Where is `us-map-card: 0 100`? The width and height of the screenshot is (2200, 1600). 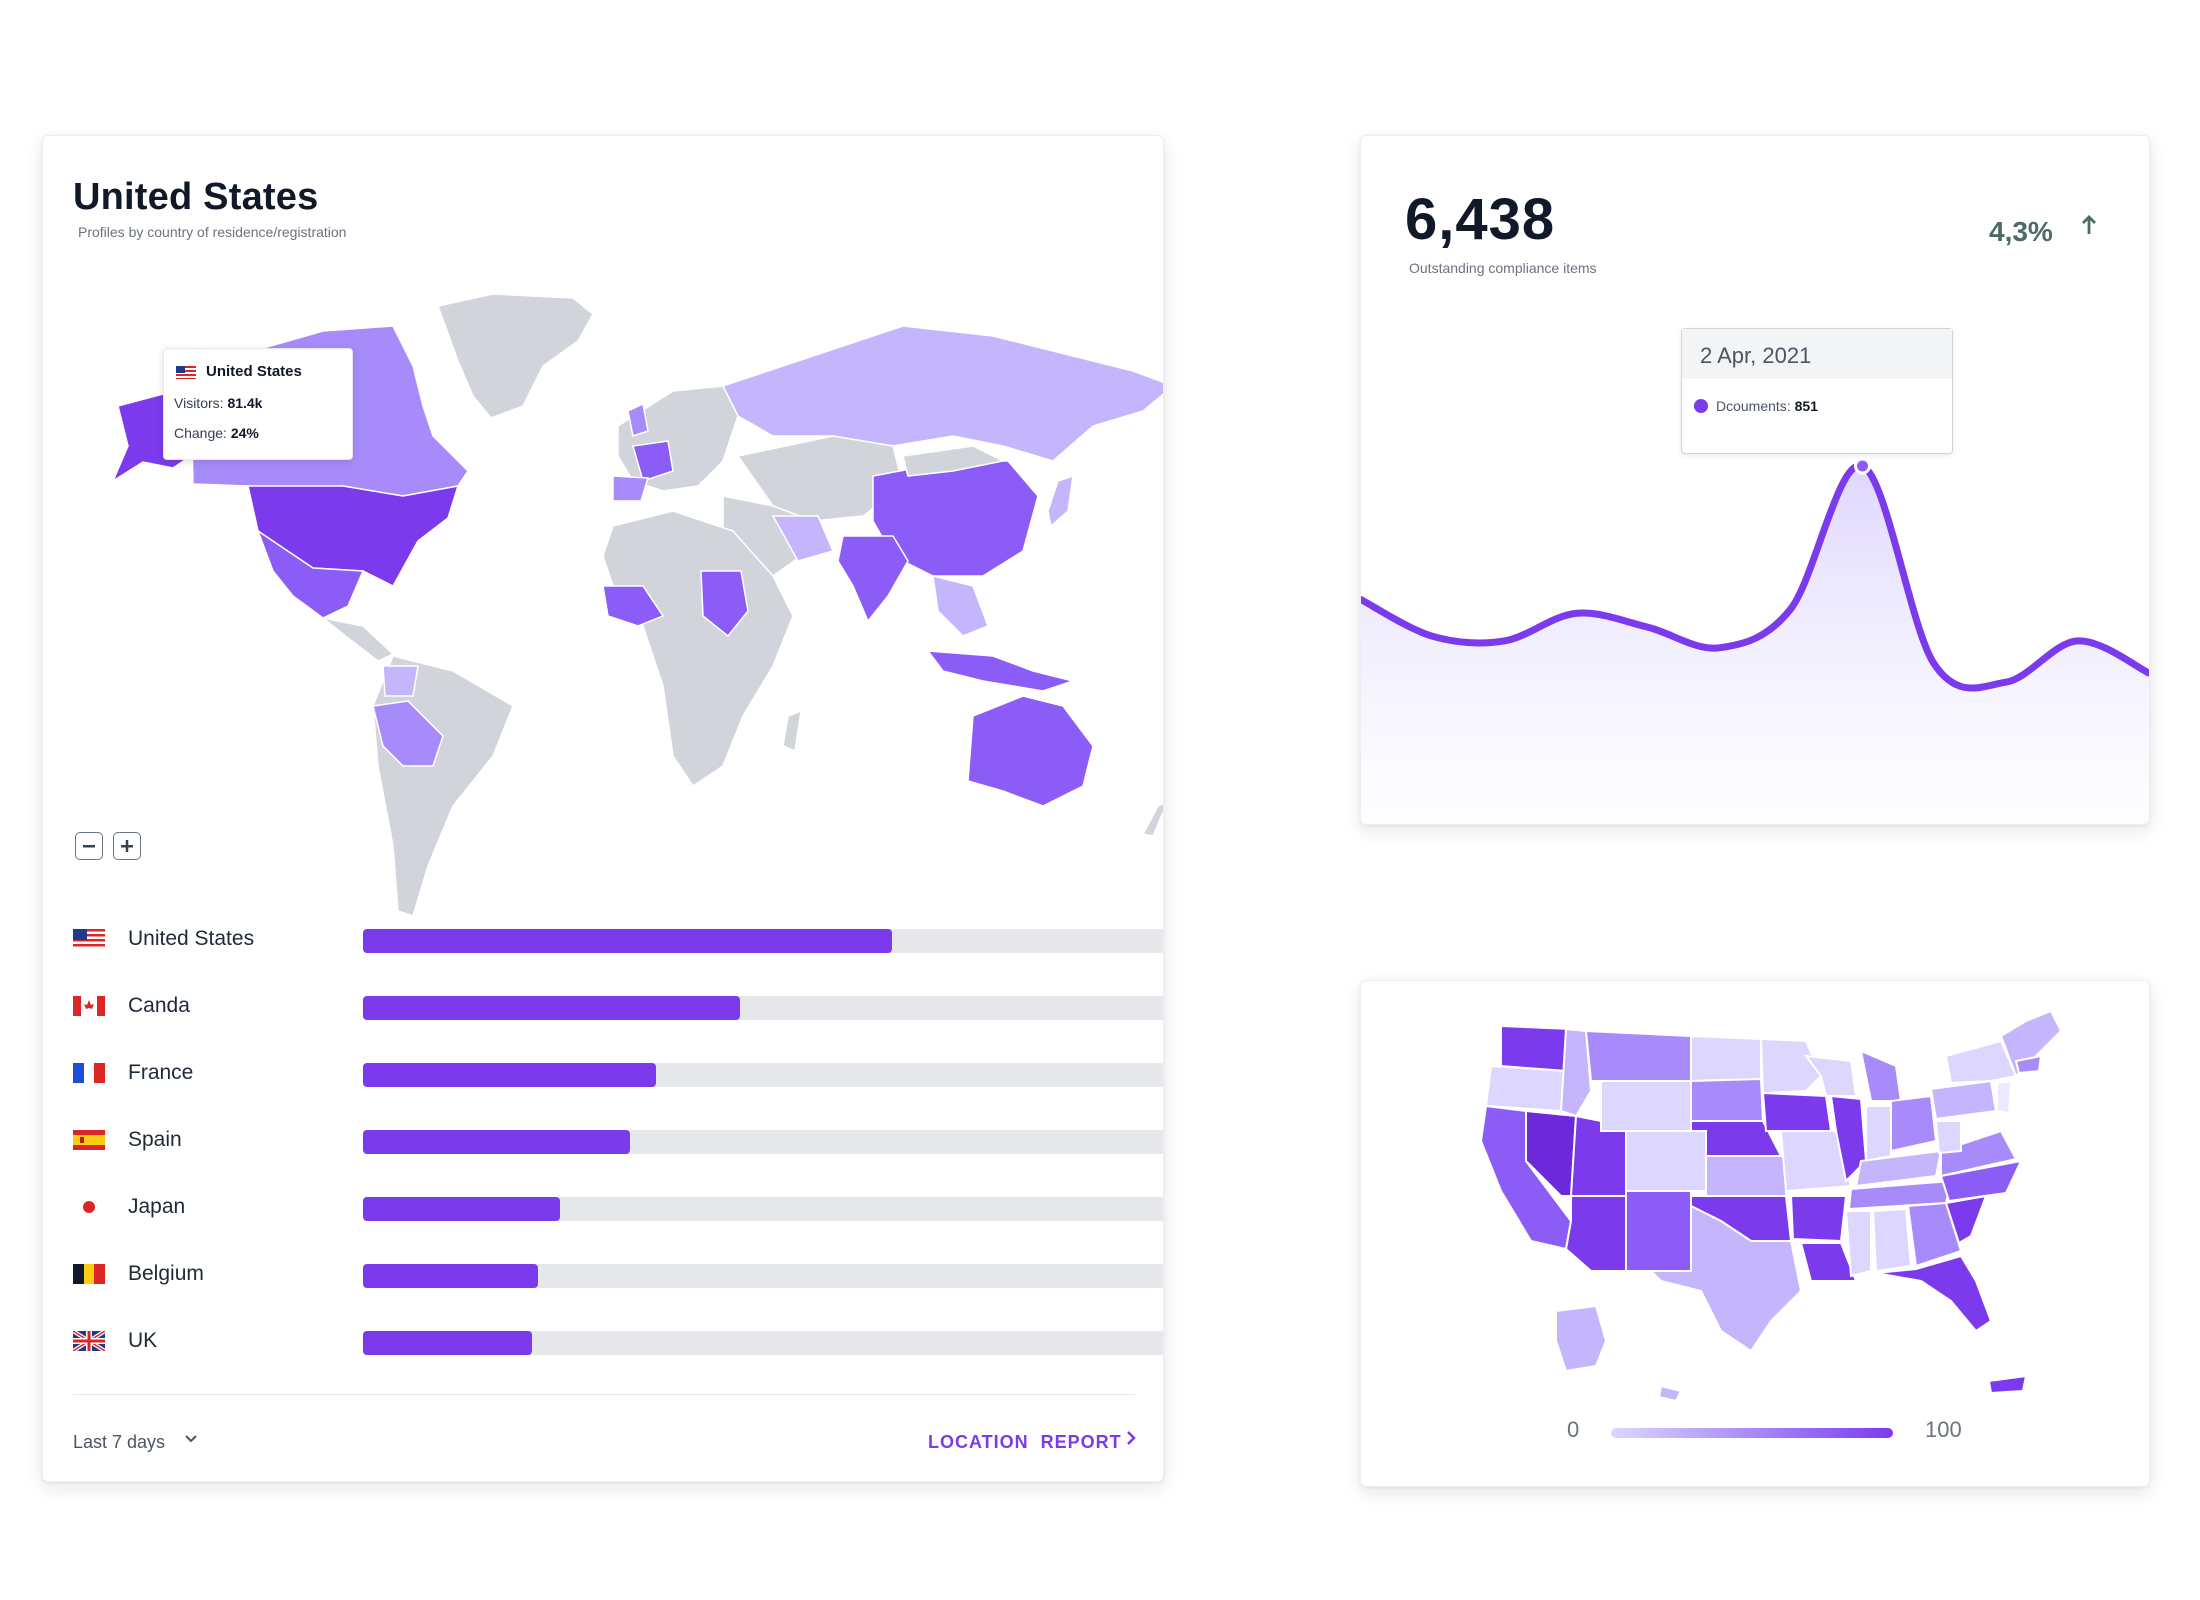 us-map-card: 0 100 is located at coordinates (1755, 1233).